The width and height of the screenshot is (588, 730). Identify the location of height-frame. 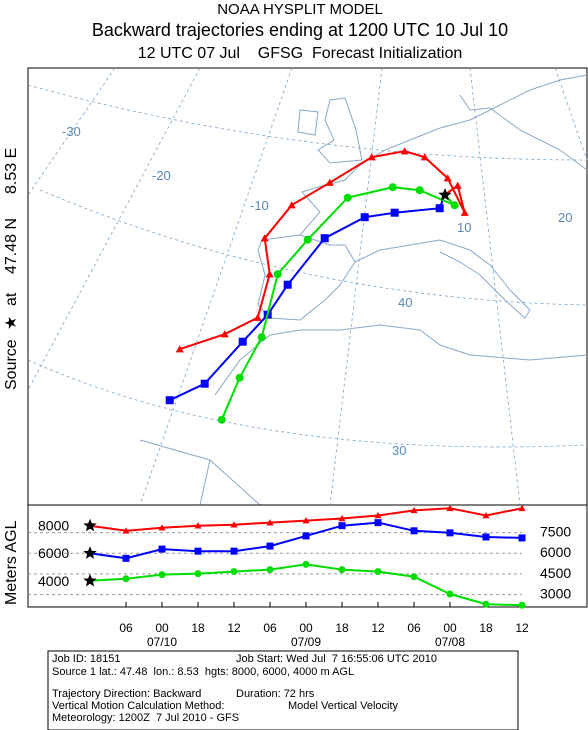
(307, 556).